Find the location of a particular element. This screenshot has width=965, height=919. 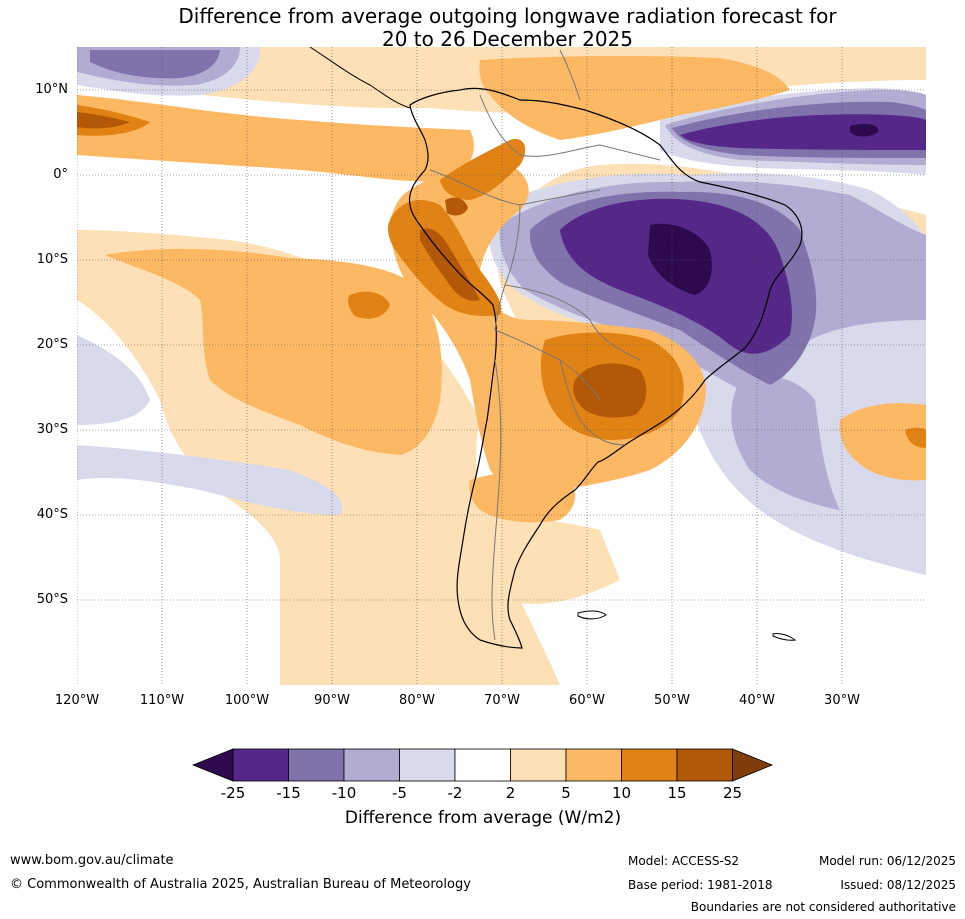

field-orange-patagonia is located at coordinates (522, 497).